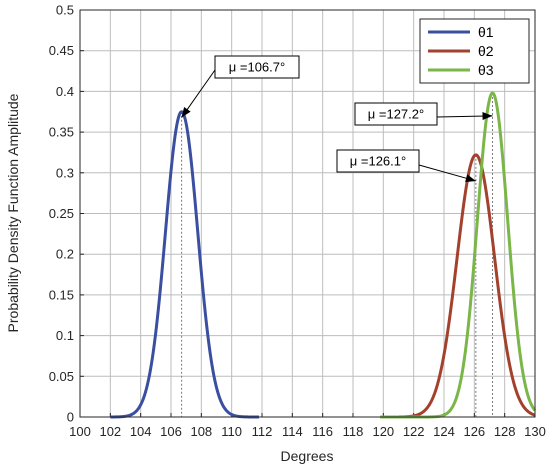  I want to click on annotation-text-3: μ =126.1°, so click(378, 161).